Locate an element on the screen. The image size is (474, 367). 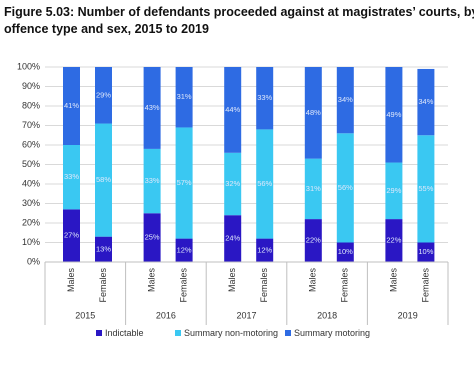
y-tick-label: 90% is located at coordinates (31, 86).